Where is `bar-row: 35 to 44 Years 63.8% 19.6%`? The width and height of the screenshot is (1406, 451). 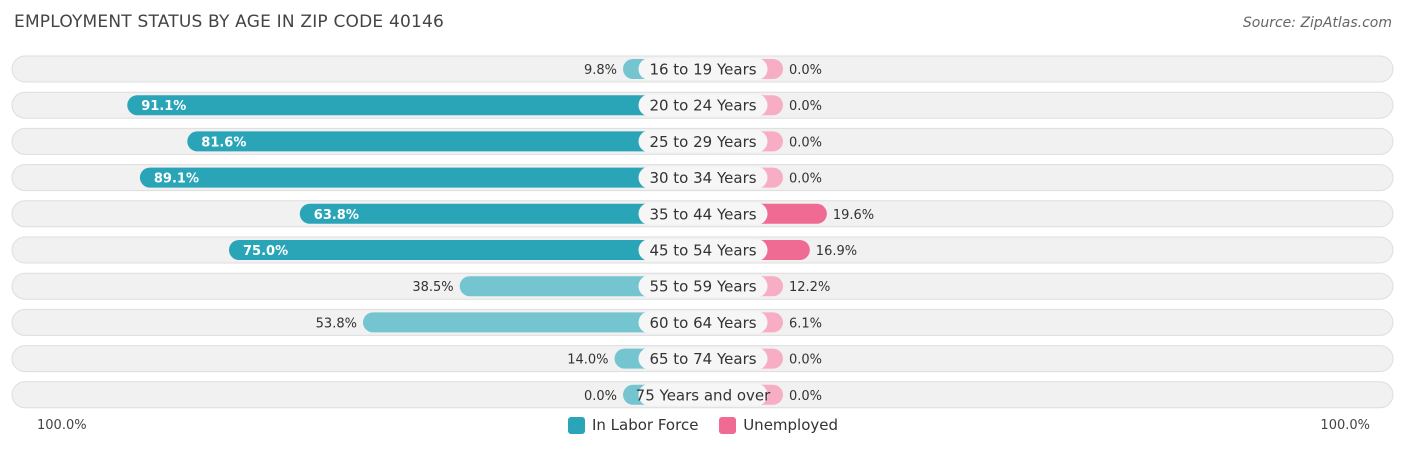
bar-row: 35 to 44 Years 63.8% 19.6% is located at coordinates (702, 214).